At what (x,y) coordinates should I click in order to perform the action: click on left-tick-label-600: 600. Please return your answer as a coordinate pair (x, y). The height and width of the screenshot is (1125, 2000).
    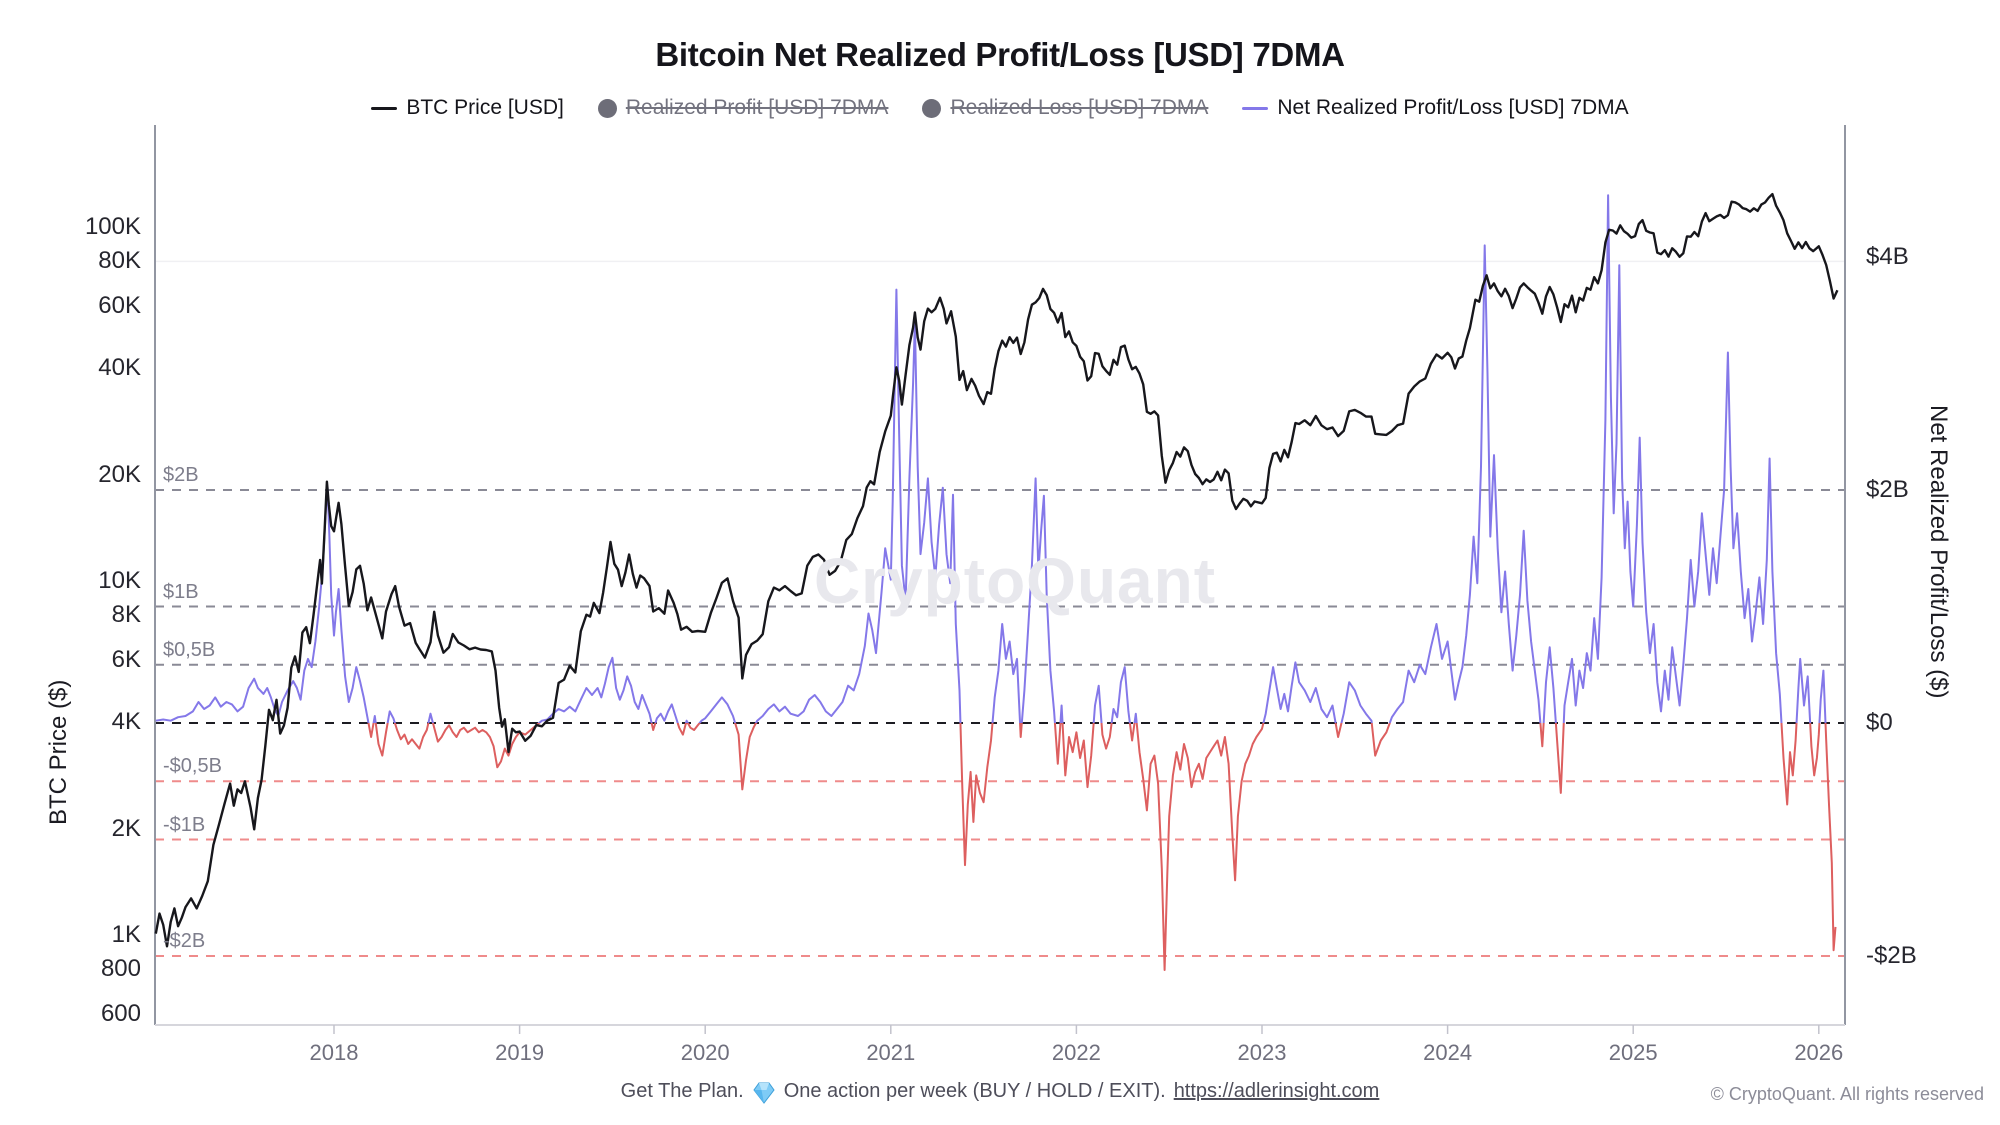
    Looking at the image, I should click on (120, 1013).